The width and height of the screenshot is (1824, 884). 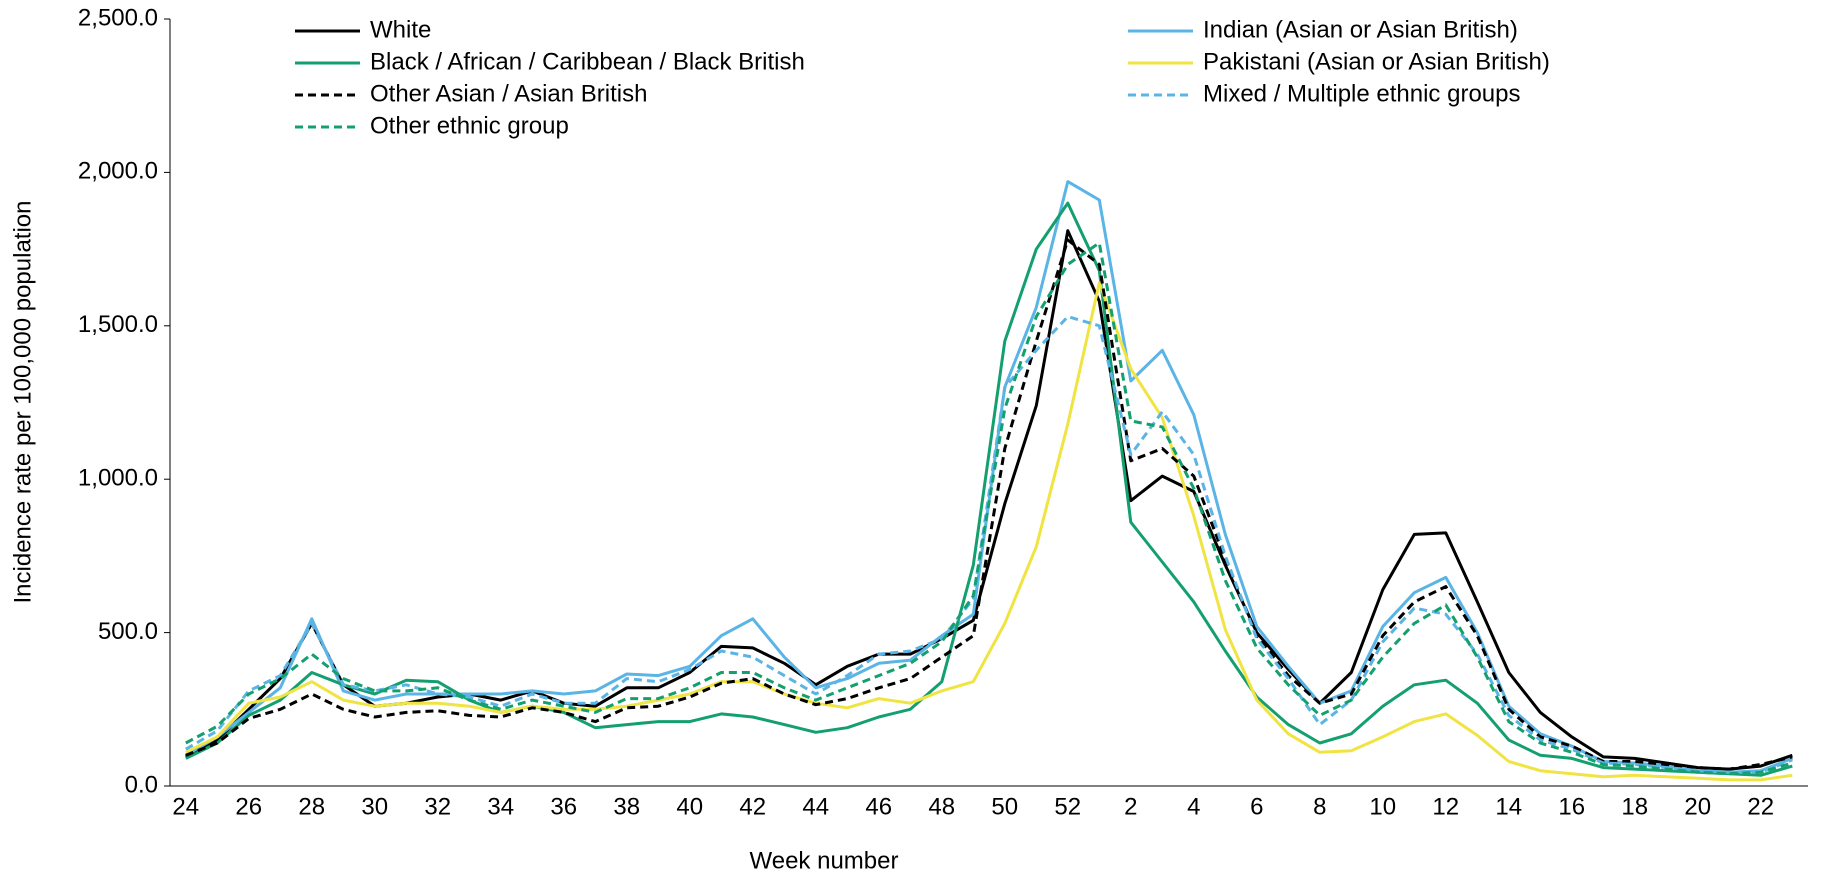 What do you see at coordinates (1697, 806) in the screenshot?
I see `x-tick-label: 20` at bounding box center [1697, 806].